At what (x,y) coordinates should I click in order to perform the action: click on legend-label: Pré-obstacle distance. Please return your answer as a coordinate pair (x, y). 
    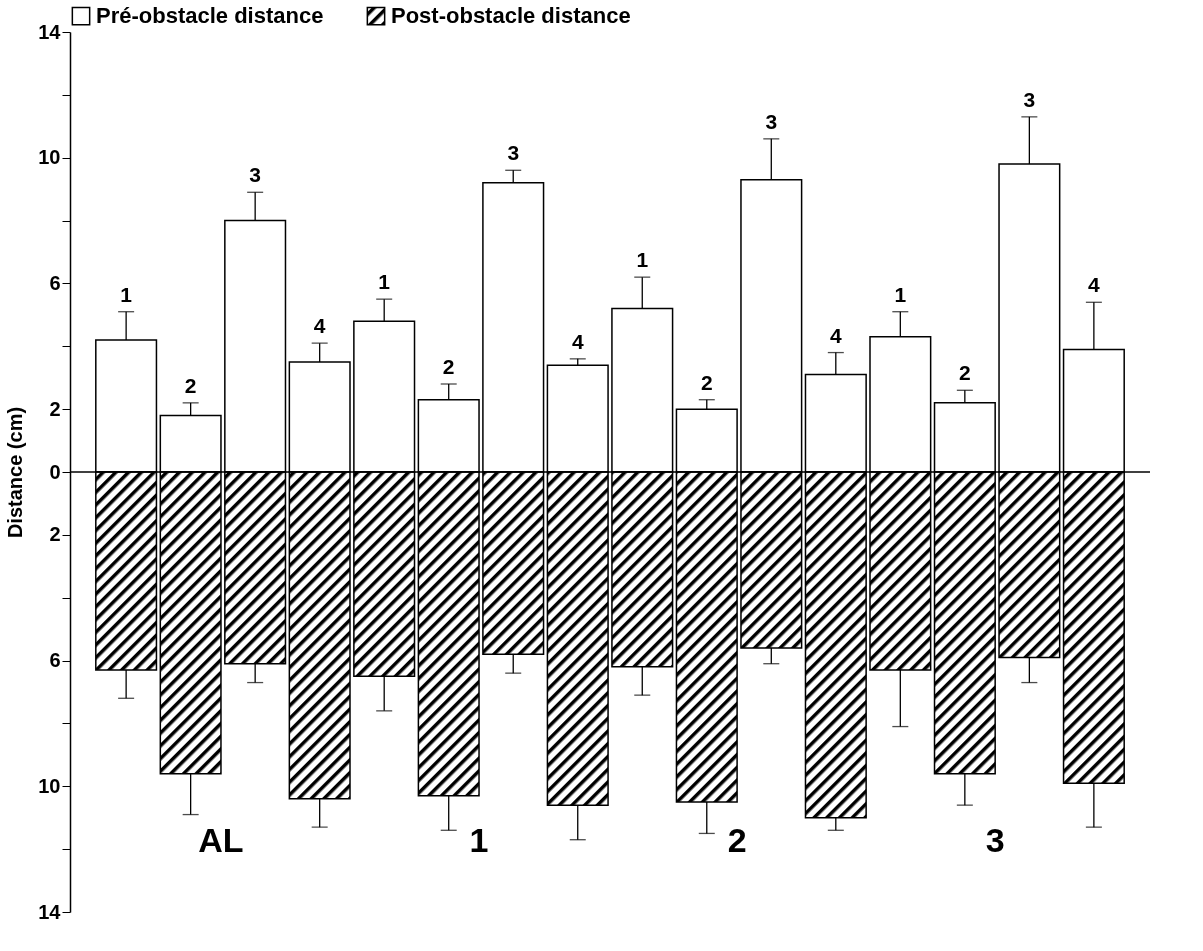
    Looking at the image, I should click on (210, 16).